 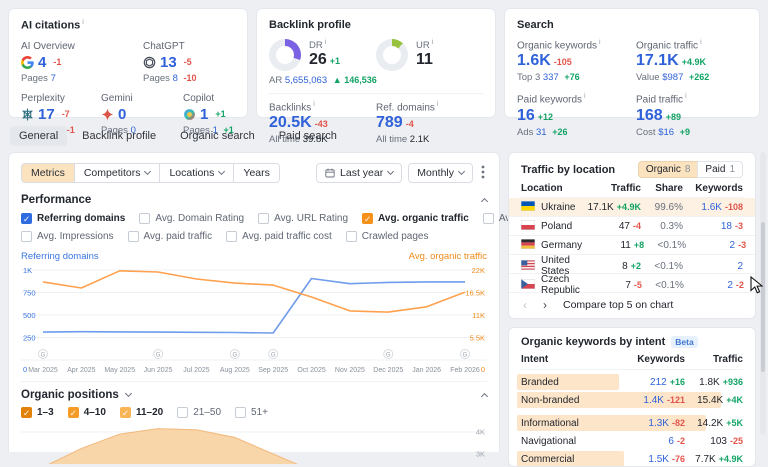 I want to click on paid-toggle-button: Paid 1, so click(x=720, y=169).